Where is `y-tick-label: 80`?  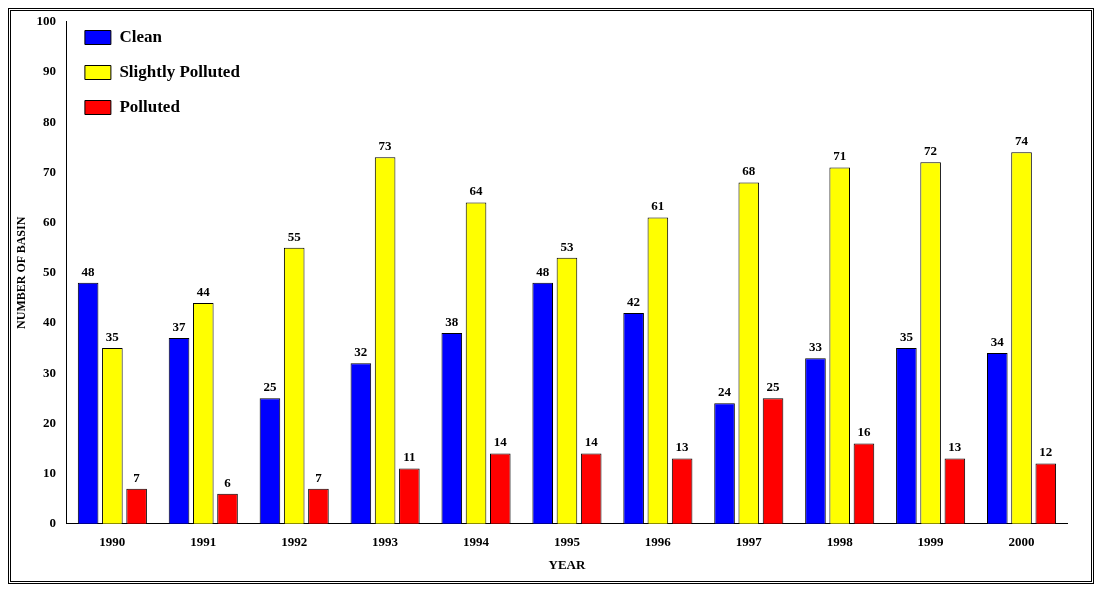 y-tick-label: 80 is located at coordinates (49, 121).